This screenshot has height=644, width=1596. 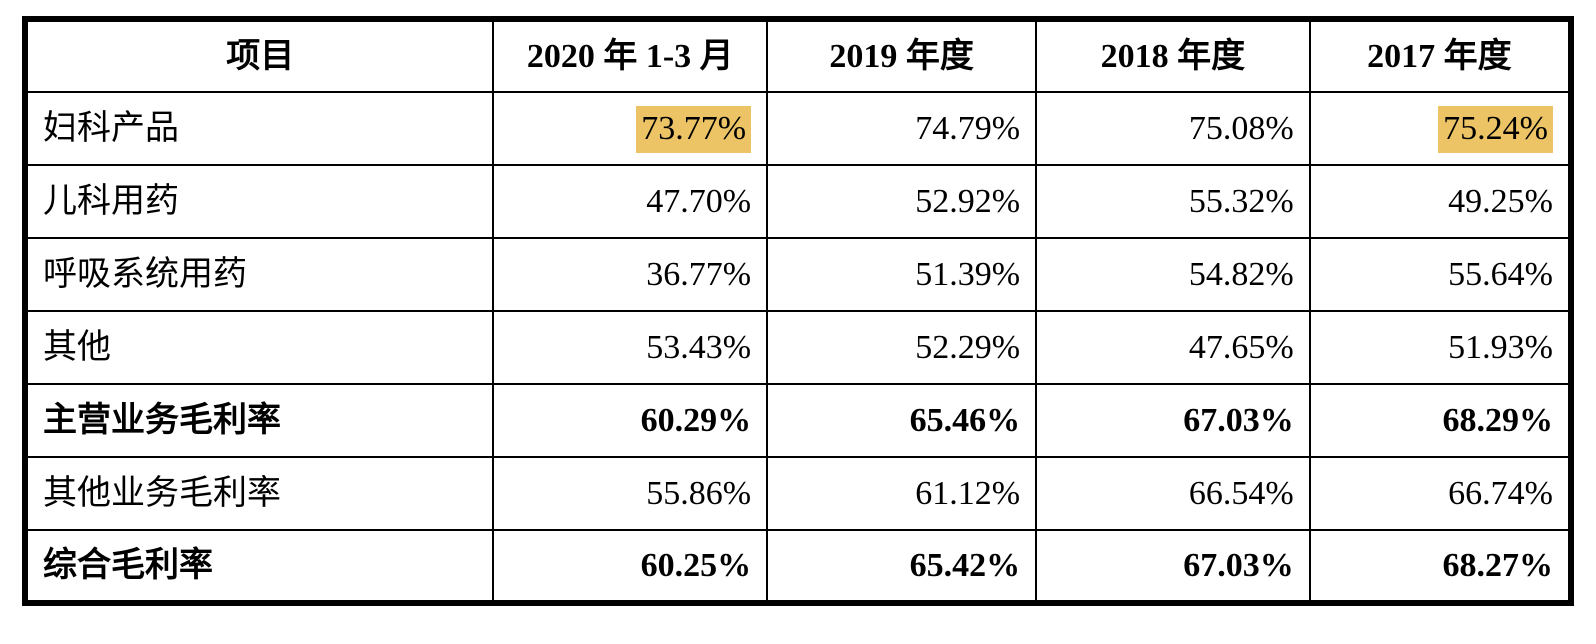 I want to click on header-2017: 2017 年度, so click(x=1440, y=55).